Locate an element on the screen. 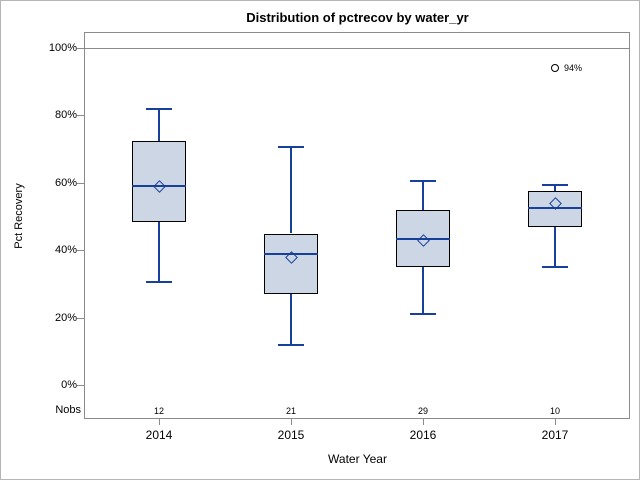 This screenshot has width=640, height=480. whisker-cap-top-2016 is located at coordinates (423, 181).